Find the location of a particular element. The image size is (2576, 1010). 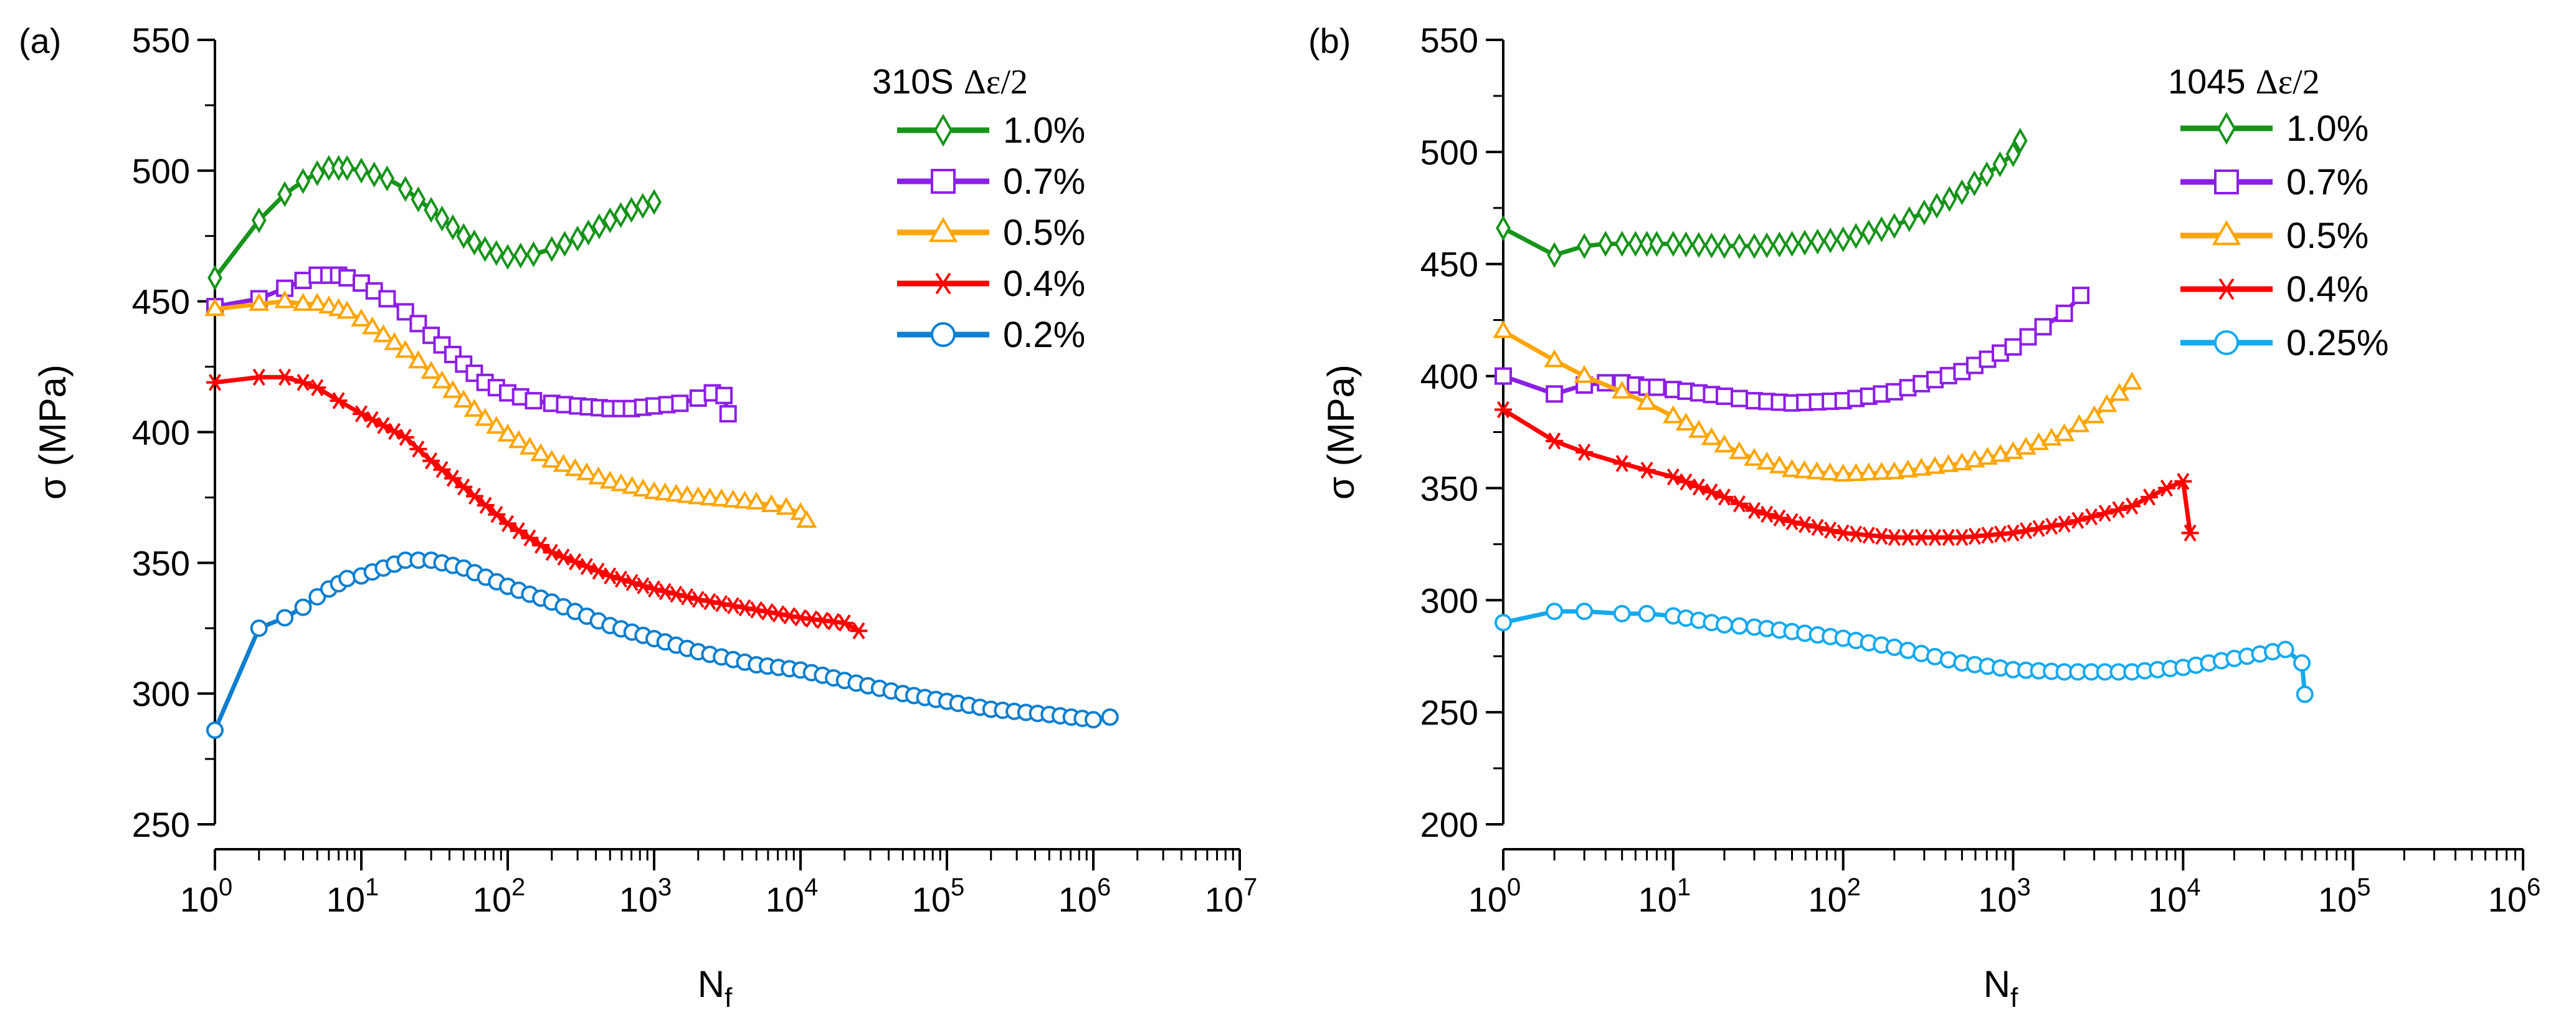

legend-label: 0.7% is located at coordinates (2327, 182).